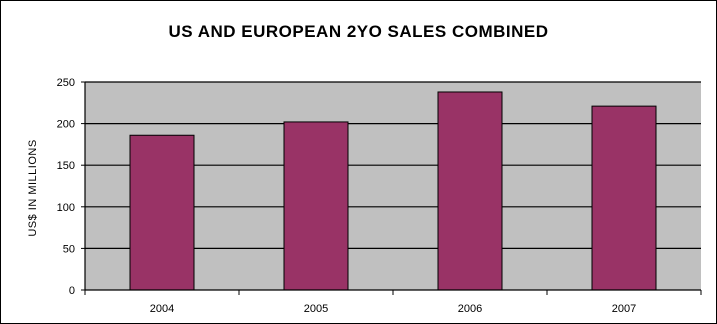 This screenshot has height=324, width=717. What do you see at coordinates (316, 309) in the screenshot?
I see `x-tick-label: 2005` at bounding box center [316, 309].